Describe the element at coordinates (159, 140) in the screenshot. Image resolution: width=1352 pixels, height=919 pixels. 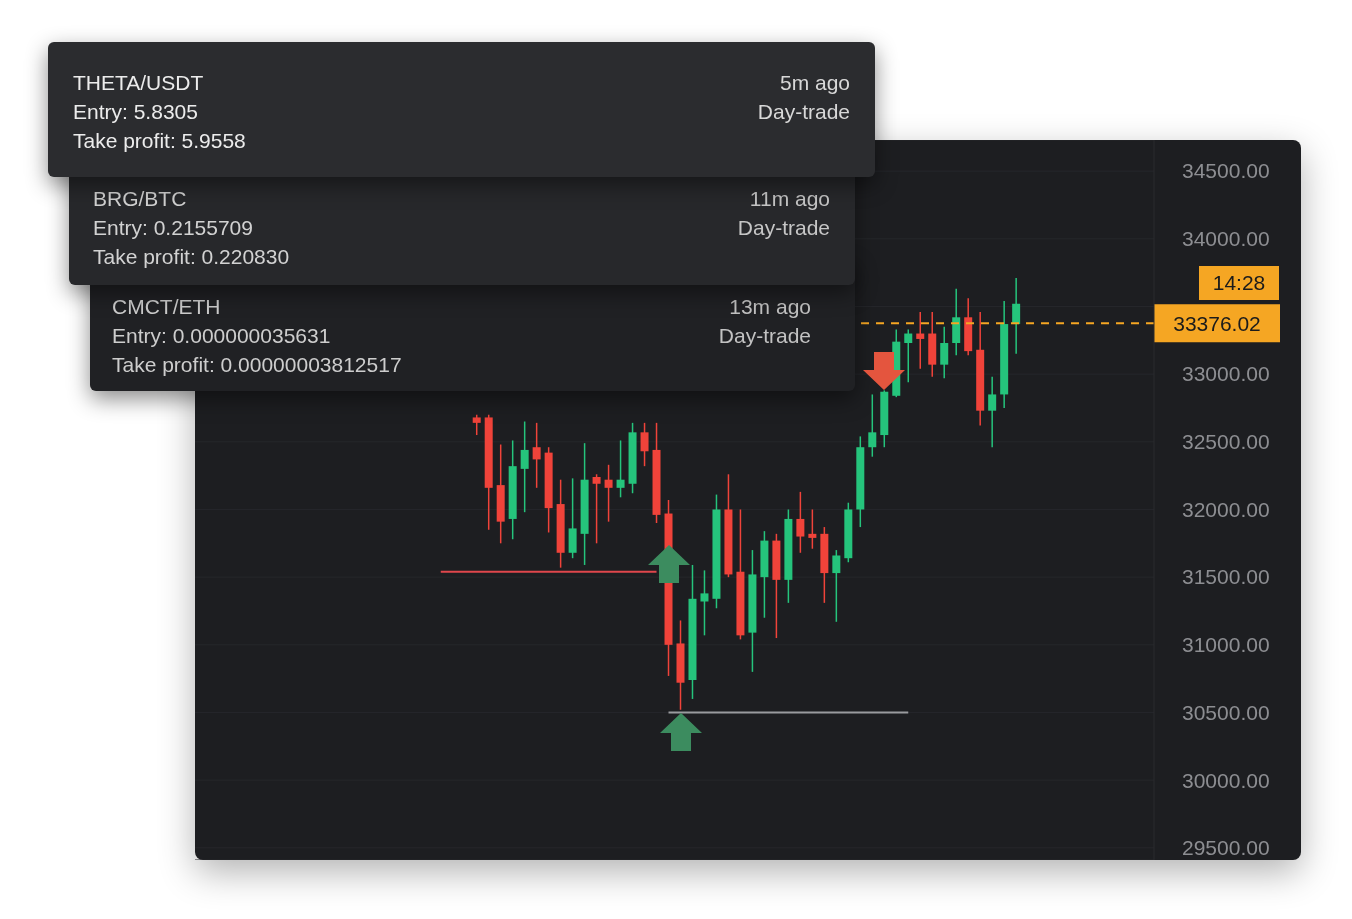
I see `annotation: Take profit: 5.9558` at that location.